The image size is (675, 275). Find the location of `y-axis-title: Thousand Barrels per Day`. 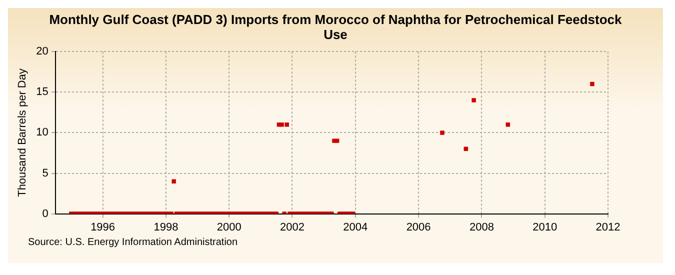

y-axis-title: Thousand Barrels per Day is located at coordinates (22, 132).